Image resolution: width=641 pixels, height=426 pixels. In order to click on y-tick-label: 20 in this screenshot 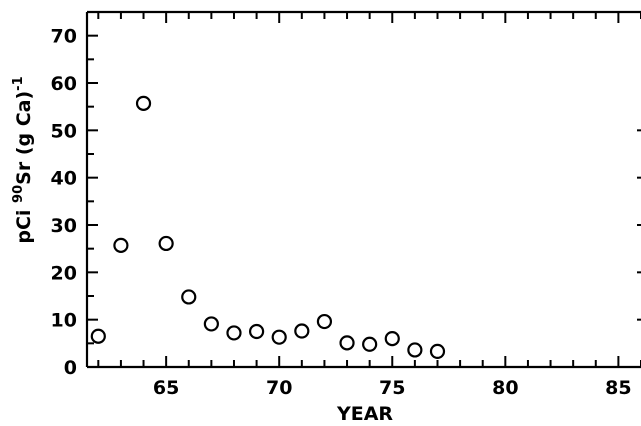, I will do `click(64, 273)`.